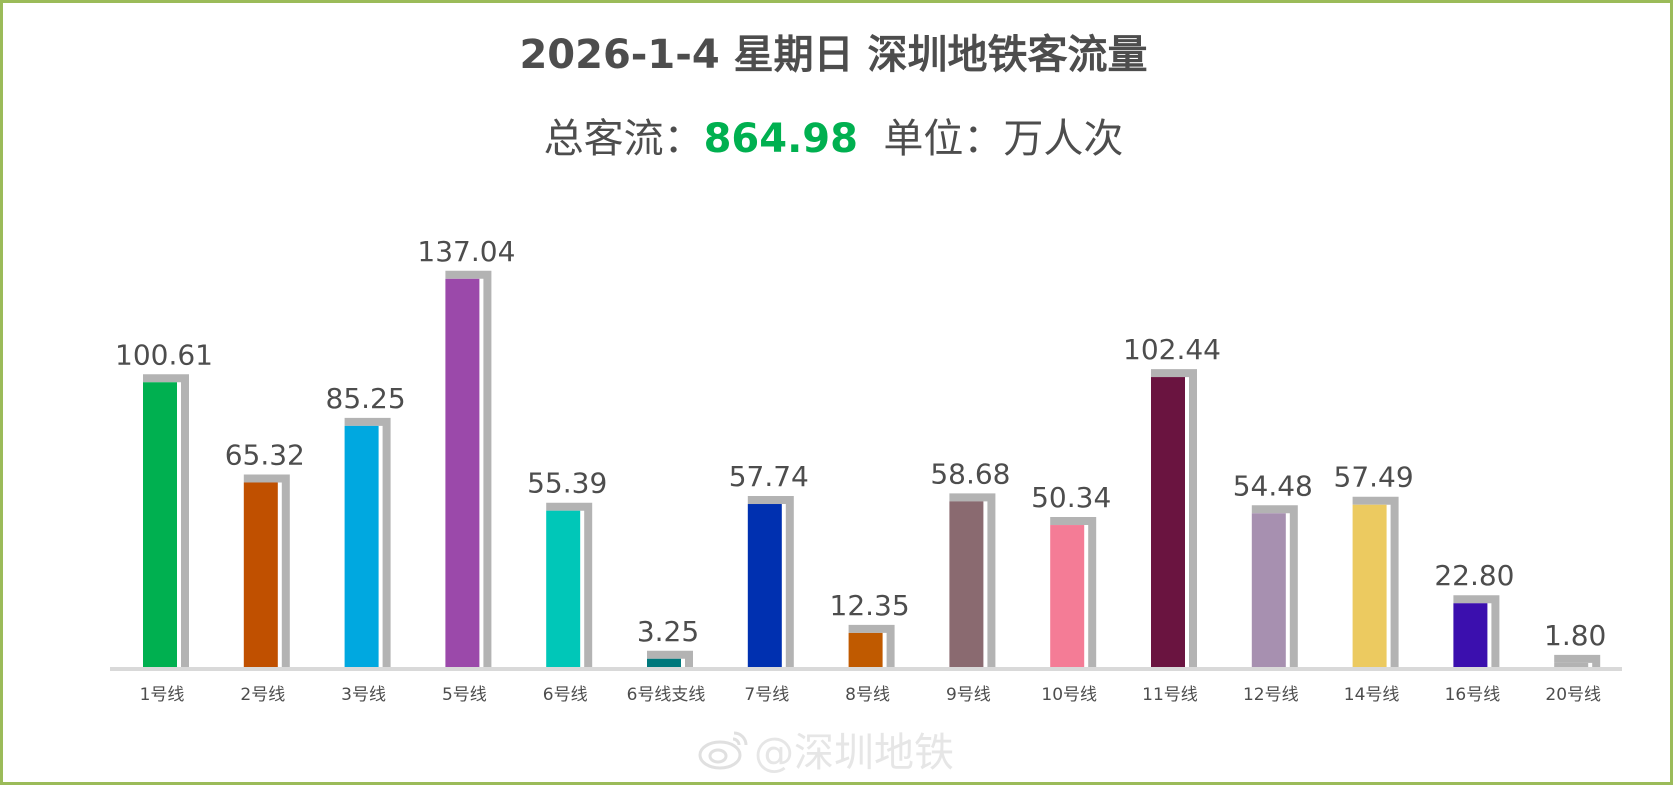 This screenshot has height=785, width=1673. Describe the element at coordinates (1071, 497) in the screenshot. I see `data-label: 50.34` at that location.